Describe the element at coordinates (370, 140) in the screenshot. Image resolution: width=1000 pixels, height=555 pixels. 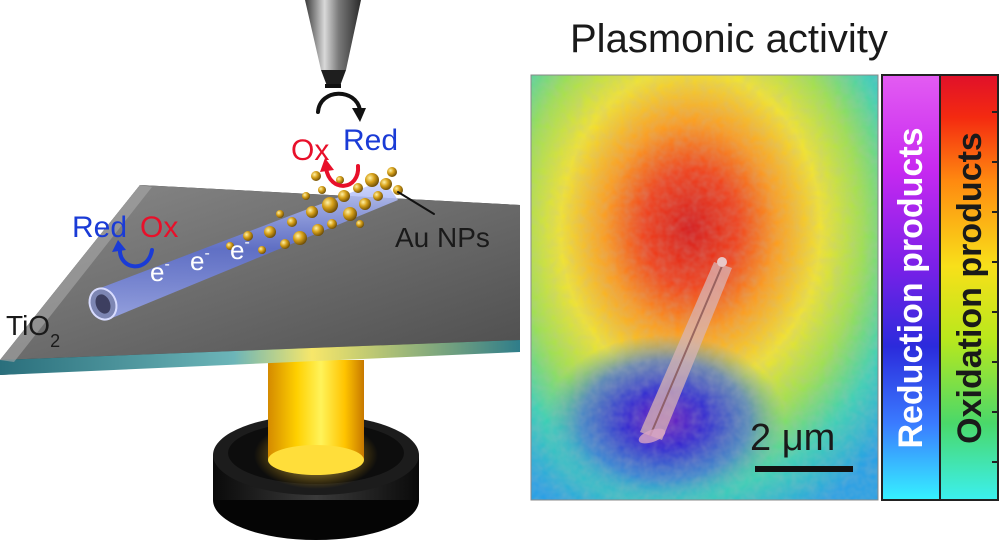
I see `red-label-top: Red` at that location.